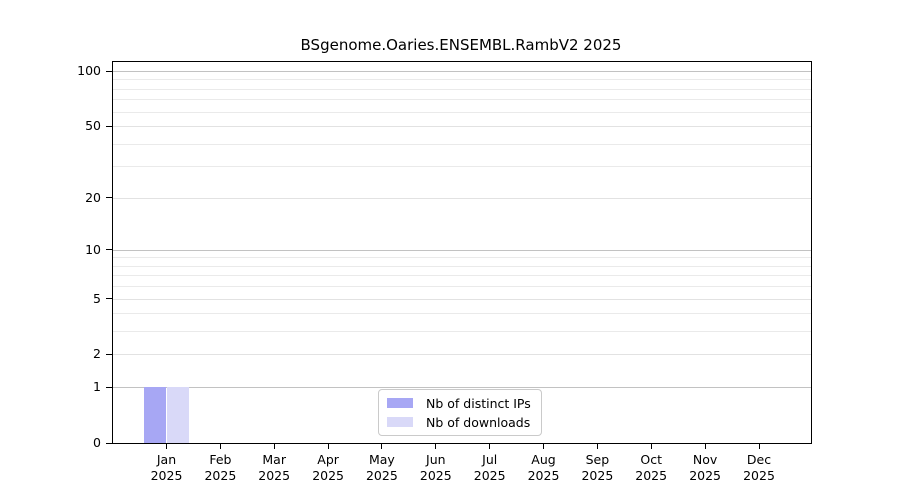 The width and height of the screenshot is (900, 500). What do you see at coordinates (328, 459) in the screenshot?
I see `month-label: Apr` at bounding box center [328, 459].